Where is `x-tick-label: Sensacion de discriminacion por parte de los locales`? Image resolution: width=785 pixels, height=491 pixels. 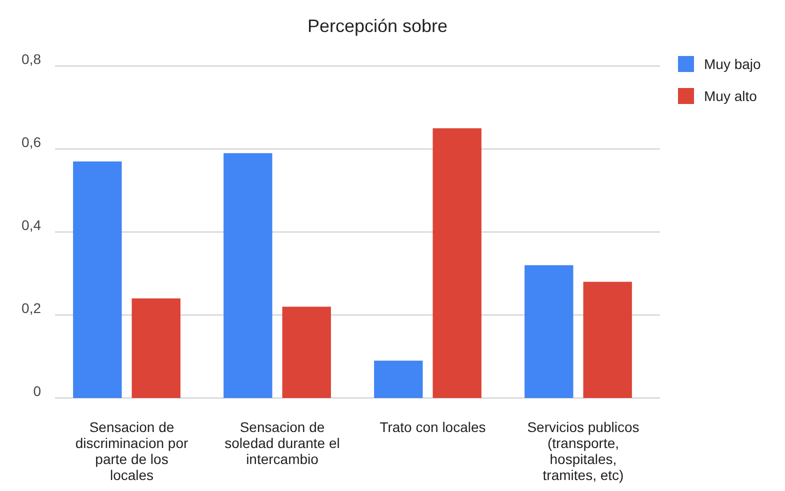
x-tick-label: Sensacion de discriminacion por parte de los locales is located at coordinates (131, 451).